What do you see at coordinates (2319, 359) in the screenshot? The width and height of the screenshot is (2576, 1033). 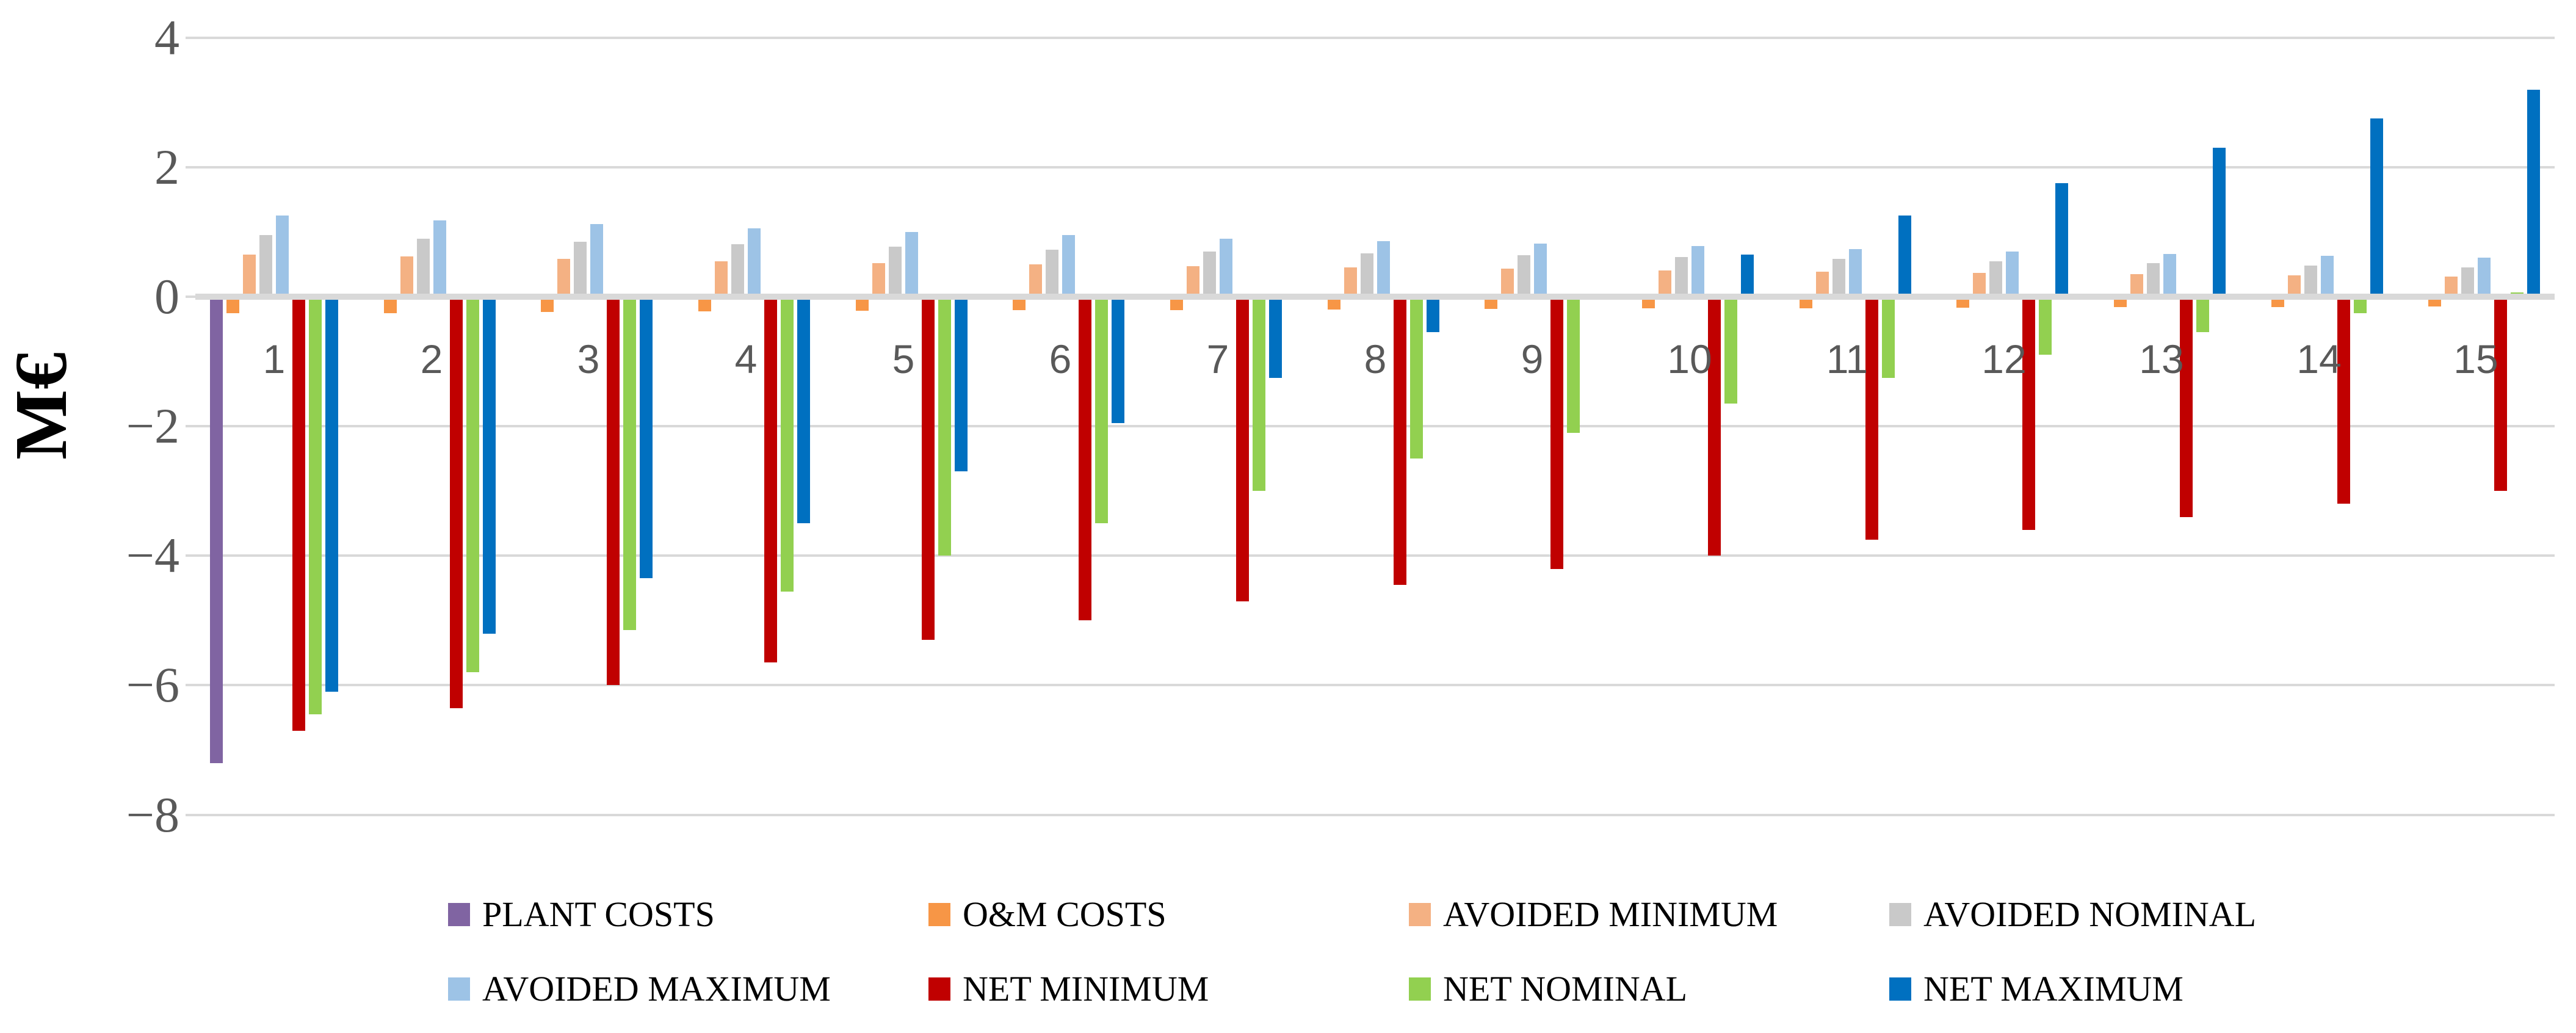 I see `x-category-label-14: 14` at bounding box center [2319, 359].